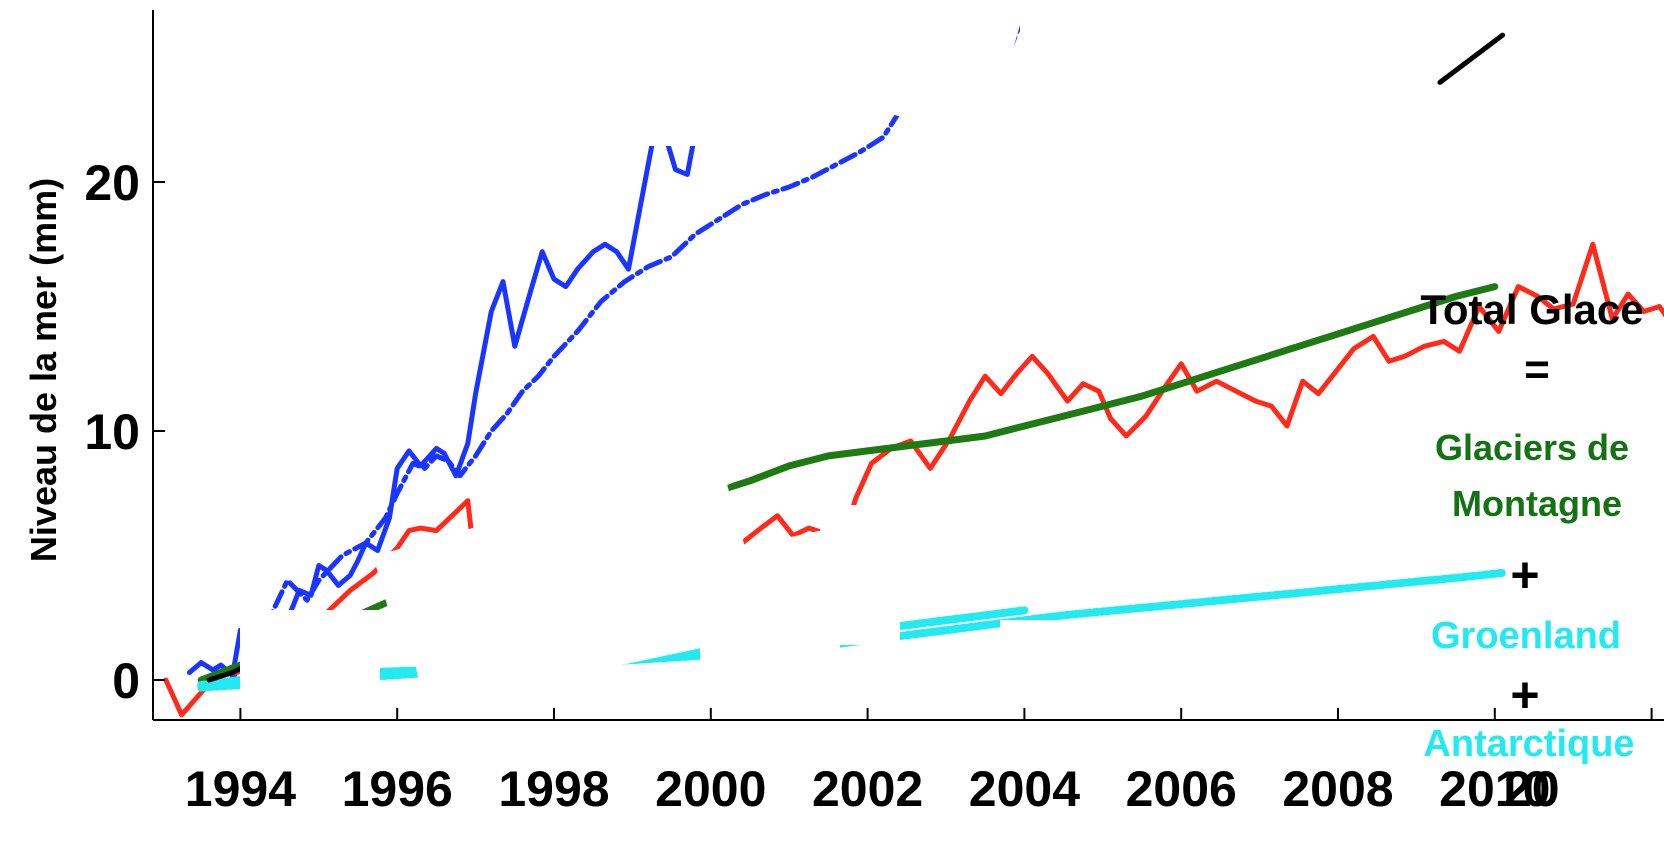 The width and height of the screenshot is (1664, 864). I want to click on x-tick-label: 2008, so click(1337, 789).